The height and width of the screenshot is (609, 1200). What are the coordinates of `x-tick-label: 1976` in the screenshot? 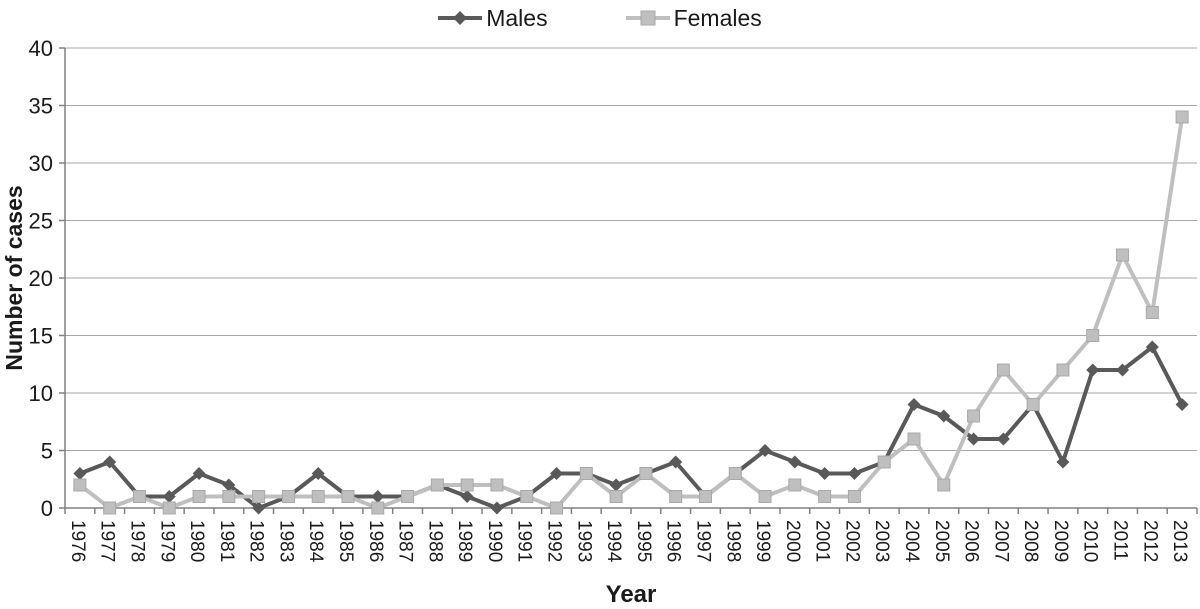 It's located at (77, 541).